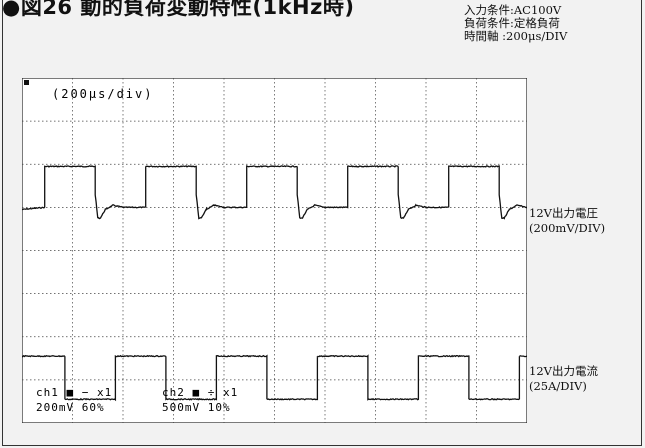 The height and width of the screenshot is (448, 645). I want to click on trigger-marker, so click(26, 82).